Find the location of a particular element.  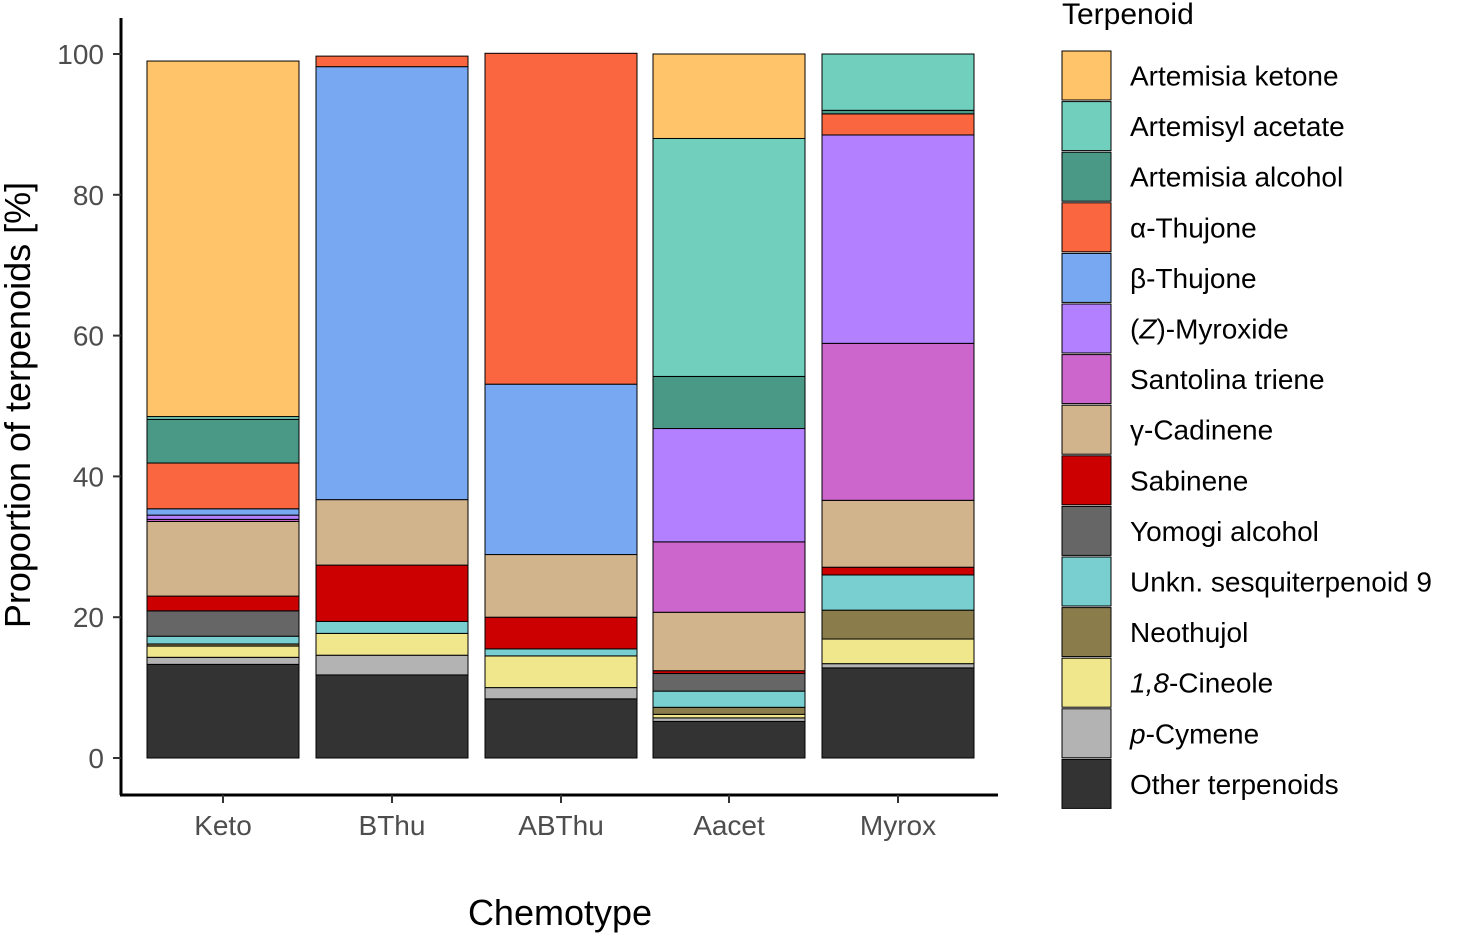

x-axis-title: Chemotype is located at coordinates (560, 912).